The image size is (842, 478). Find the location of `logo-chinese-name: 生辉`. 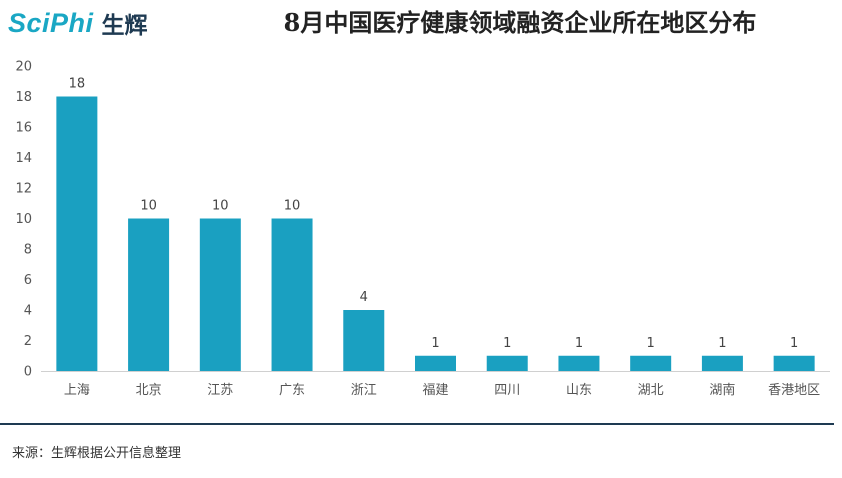

logo-chinese-name: 生辉 is located at coordinates (124, 25).